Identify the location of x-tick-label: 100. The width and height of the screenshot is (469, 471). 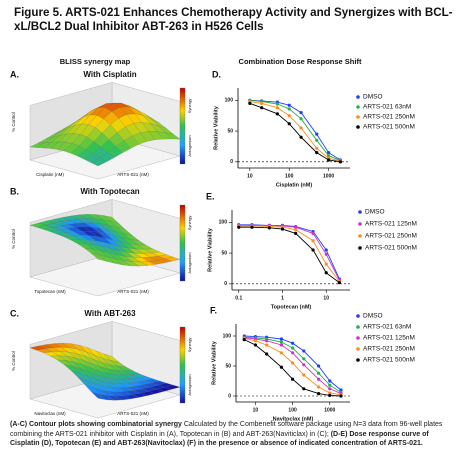
(289, 176).